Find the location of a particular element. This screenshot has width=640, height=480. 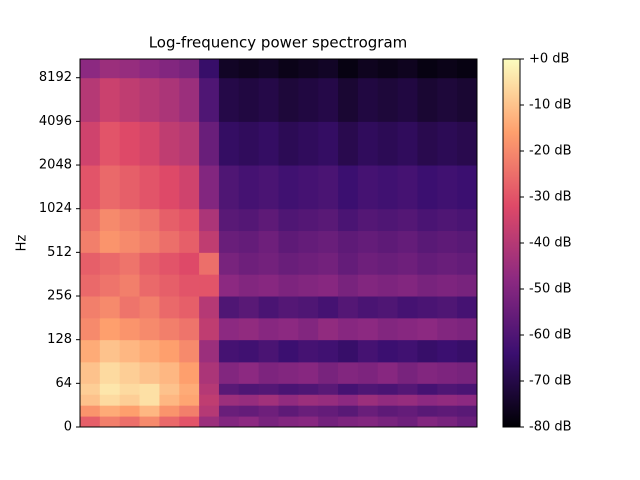

colorbar-tick-label: -70 dB is located at coordinates (550, 381).